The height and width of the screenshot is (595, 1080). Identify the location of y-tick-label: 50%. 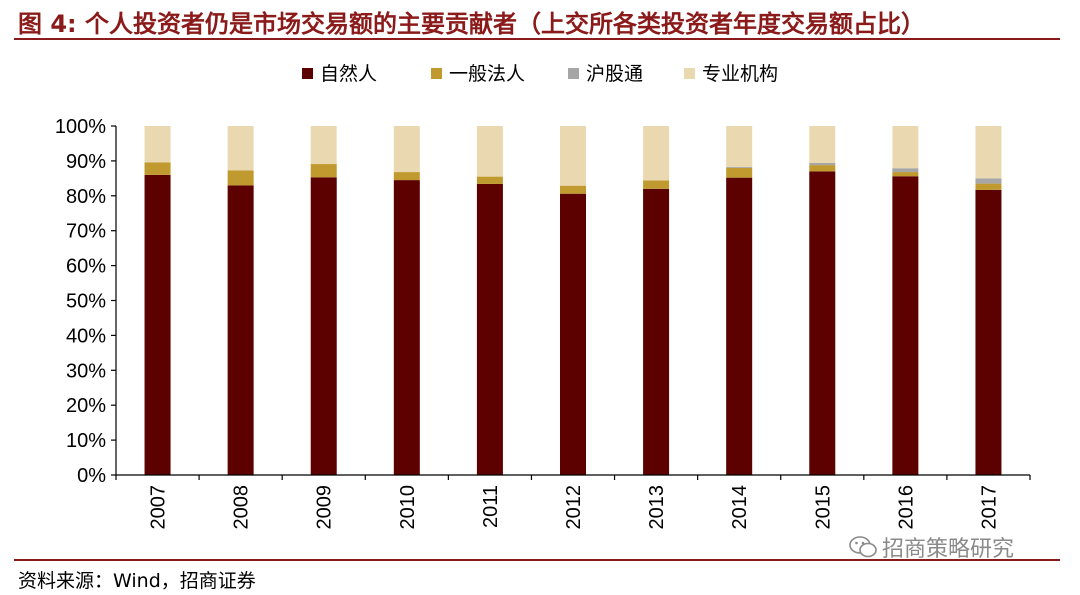
(86, 302).